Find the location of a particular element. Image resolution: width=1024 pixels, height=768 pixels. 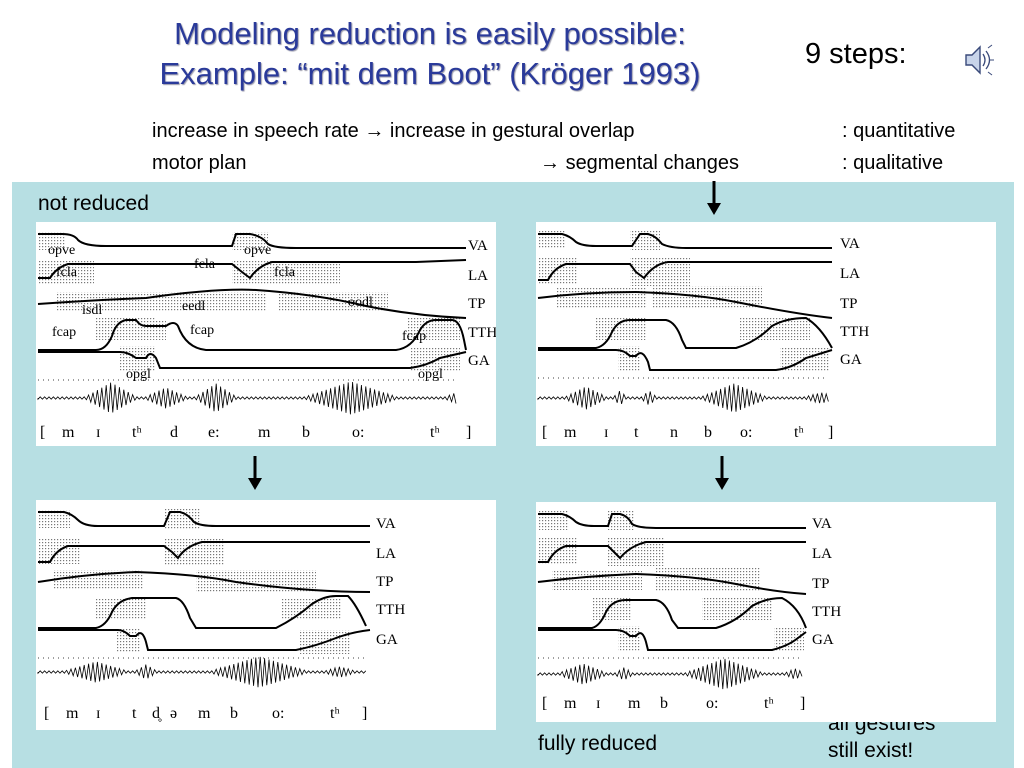

transcription-symbol: d is located at coordinates (174, 432).